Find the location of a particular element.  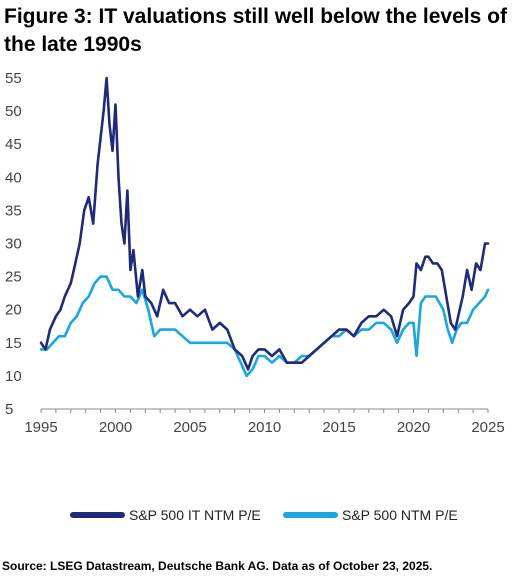

x-tick-label: 2015 is located at coordinates (338, 427).